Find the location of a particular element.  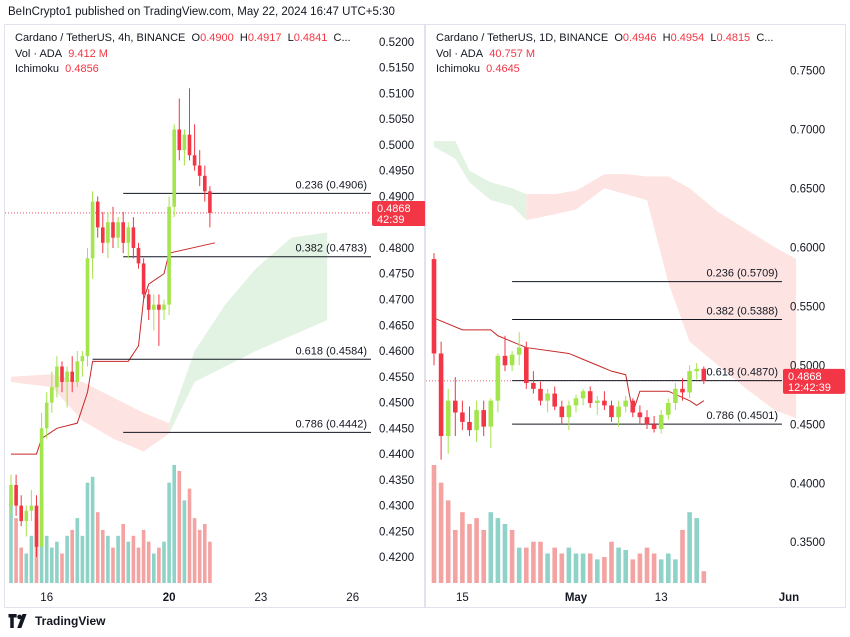

y-axis-tick-label: 0.6000 is located at coordinates (807, 248).